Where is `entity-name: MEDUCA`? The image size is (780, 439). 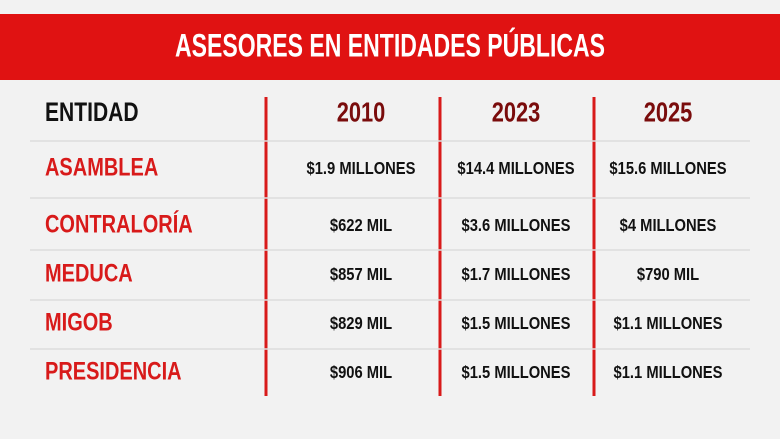
entity-name: MEDUCA is located at coordinates (89, 274).